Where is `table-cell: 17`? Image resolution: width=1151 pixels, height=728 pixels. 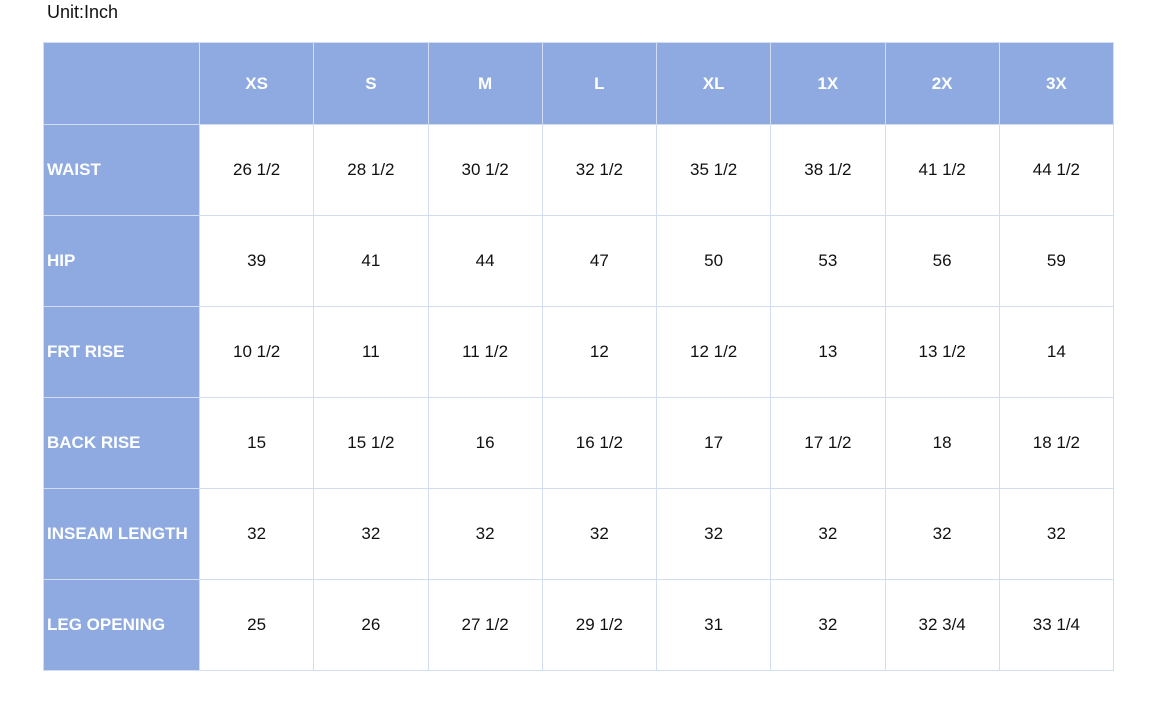 table-cell: 17 is located at coordinates (713, 443).